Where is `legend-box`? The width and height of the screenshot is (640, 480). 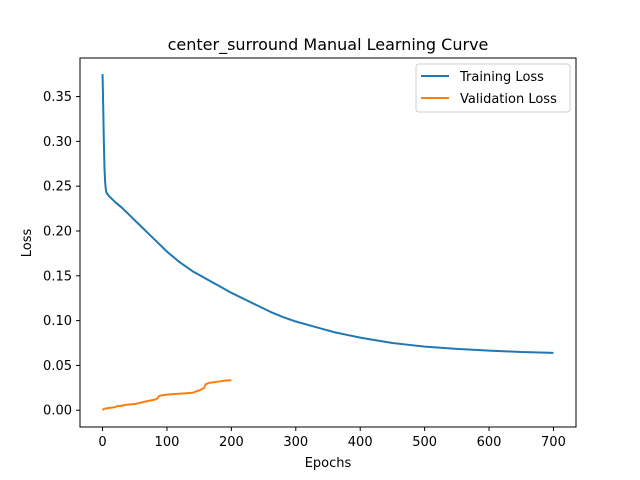
legend-box is located at coordinates (493, 88).